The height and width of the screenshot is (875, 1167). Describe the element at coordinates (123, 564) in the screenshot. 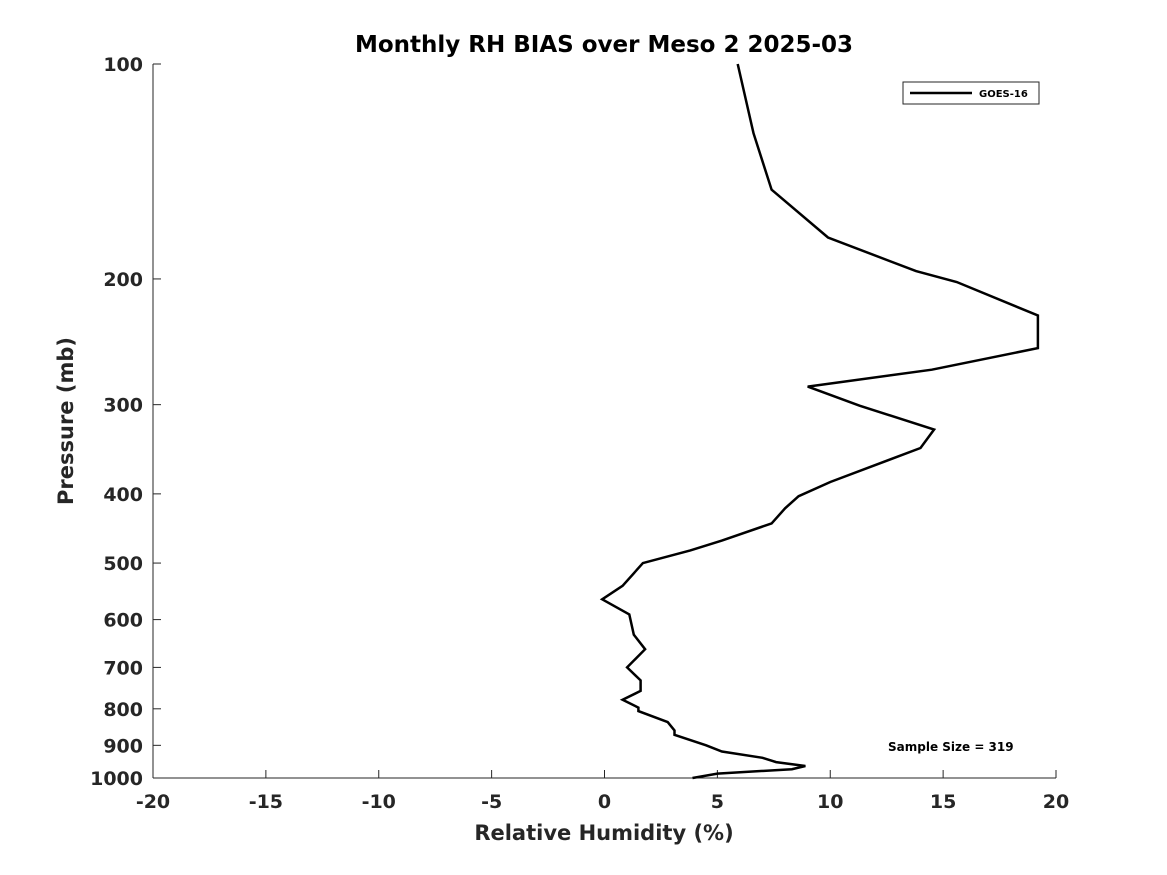

I see `y-tick-label: 500` at that location.